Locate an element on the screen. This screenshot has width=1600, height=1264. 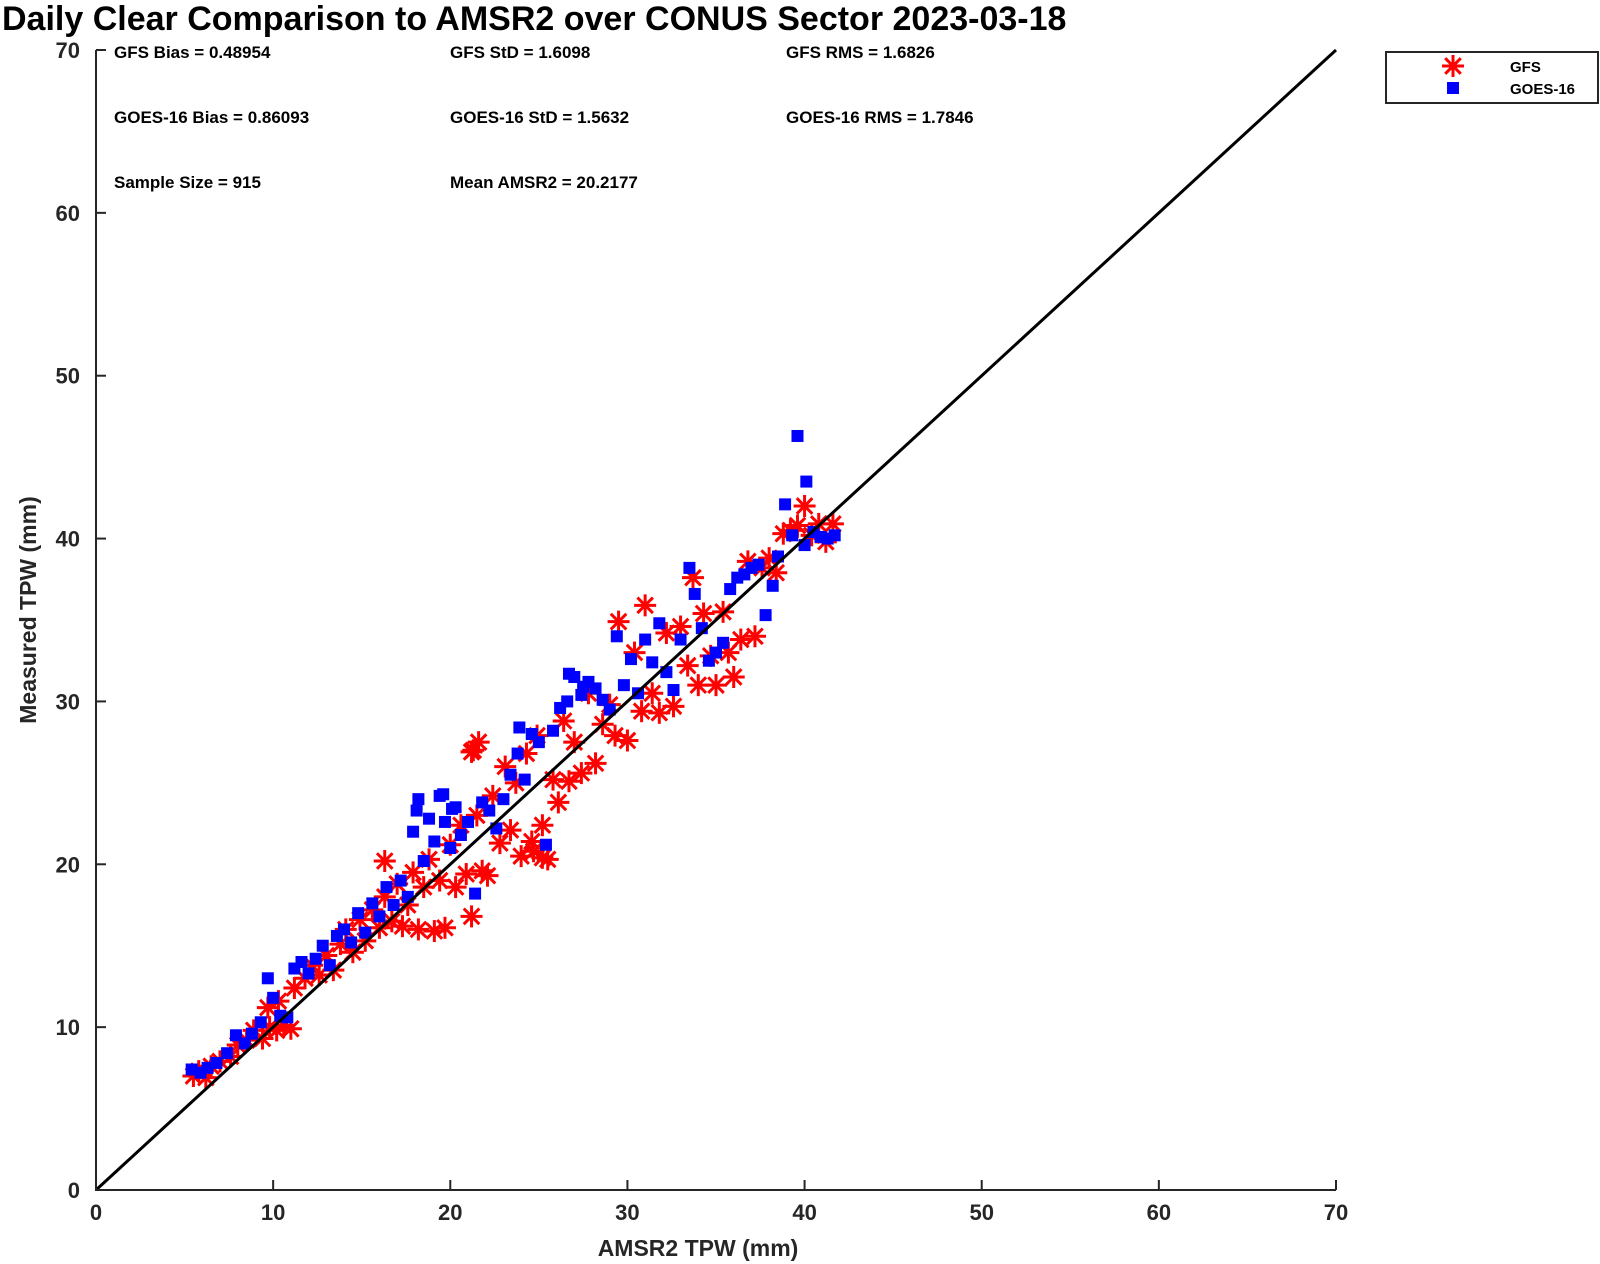
x-axis-label: AMSR2 TPW (mm) is located at coordinates (698, 1248).